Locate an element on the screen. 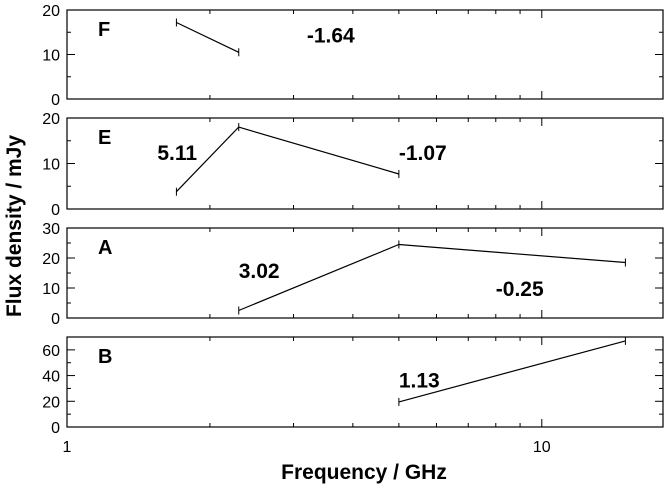  x-axis-label: Frequency / GHz is located at coordinates (364, 472).